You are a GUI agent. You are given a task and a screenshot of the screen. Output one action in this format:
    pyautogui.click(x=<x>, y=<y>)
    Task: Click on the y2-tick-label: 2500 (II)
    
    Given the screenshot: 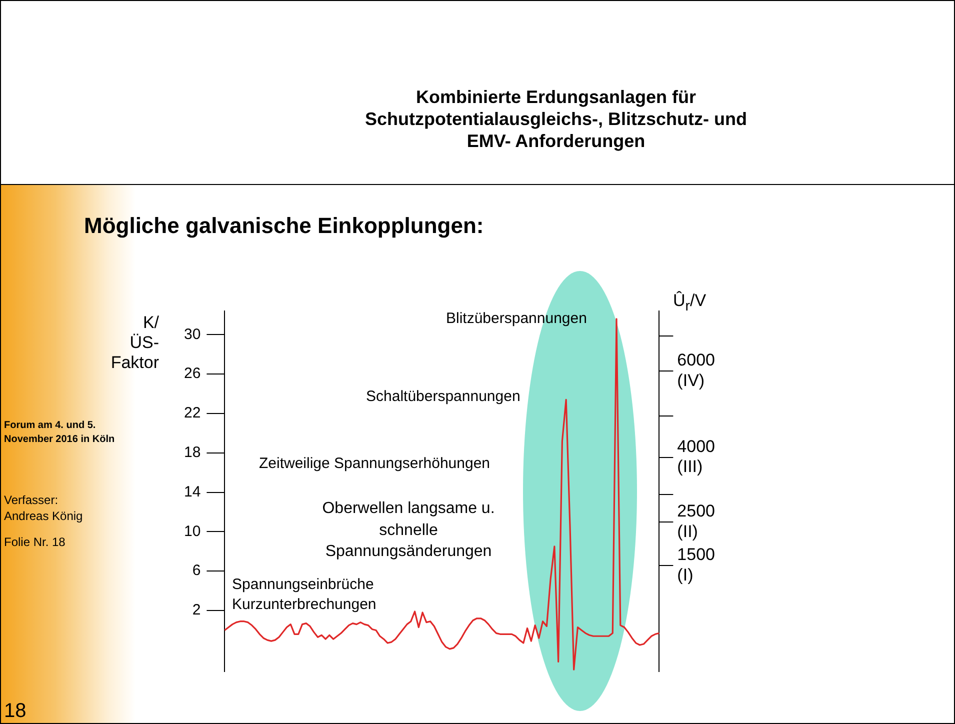 What is the action you would take?
    pyautogui.click(x=696, y=522)
    